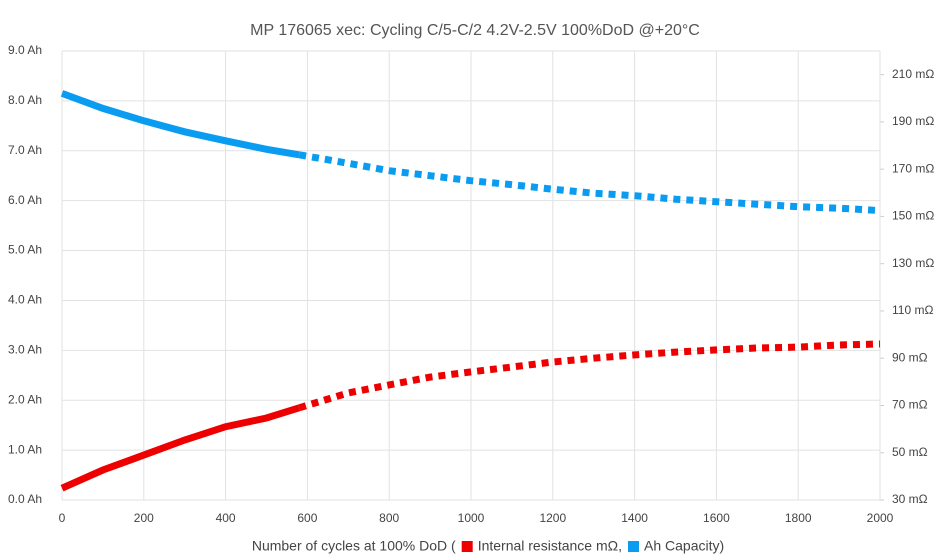 Image resolution: width=950 pixels, height=560 pixels. I want to click on y-tick-label: 6.0 Ah, so click(25, 200).